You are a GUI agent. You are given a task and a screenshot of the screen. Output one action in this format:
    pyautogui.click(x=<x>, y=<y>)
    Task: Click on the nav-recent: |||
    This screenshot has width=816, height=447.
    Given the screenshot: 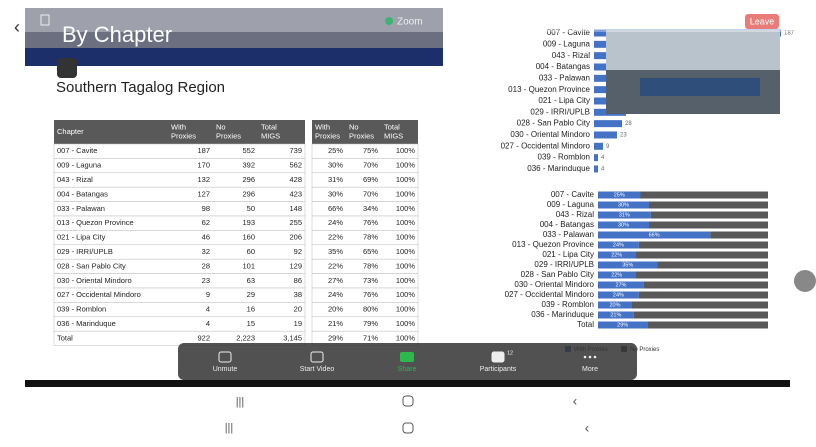 What is the action you would take?
    pyautogui.click(x=240, y=402)
    